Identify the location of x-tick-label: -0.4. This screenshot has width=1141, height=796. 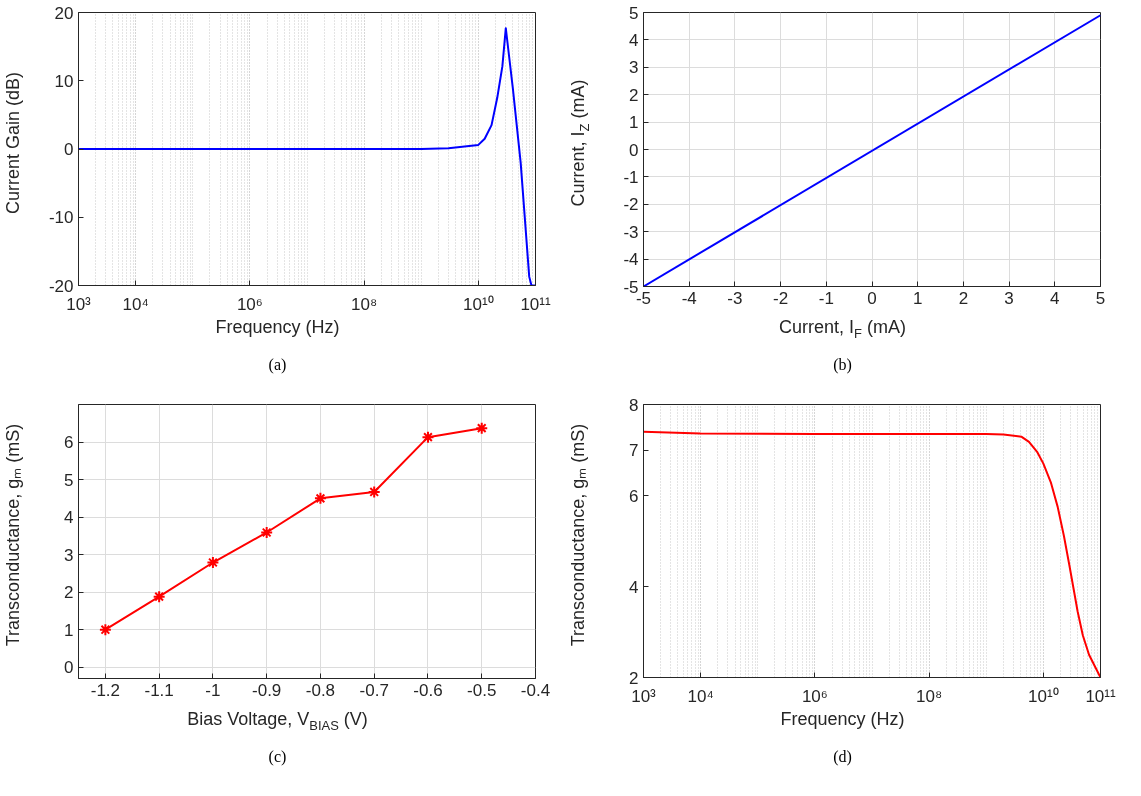
(535, 690).